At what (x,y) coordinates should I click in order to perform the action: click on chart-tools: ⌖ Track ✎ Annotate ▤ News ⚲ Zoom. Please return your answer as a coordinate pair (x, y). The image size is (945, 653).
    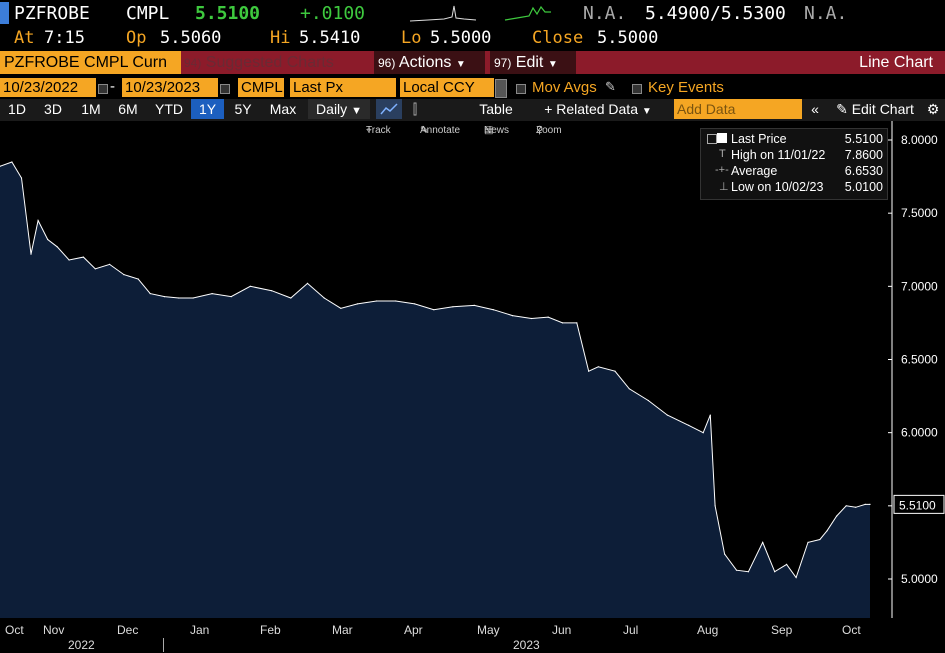
    Looking at the image, I should click on (472, 129).